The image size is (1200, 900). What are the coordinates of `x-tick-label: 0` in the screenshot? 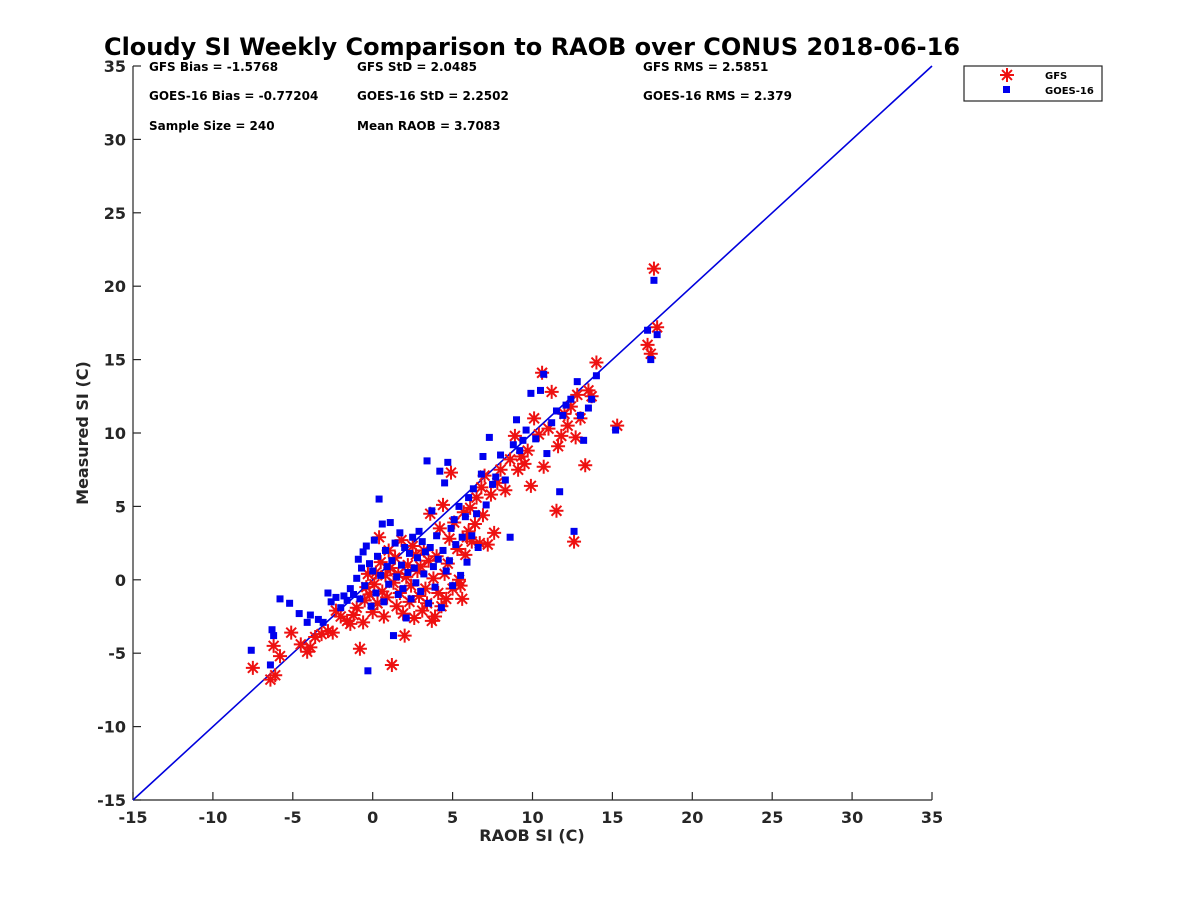 It's located at (372, 817).